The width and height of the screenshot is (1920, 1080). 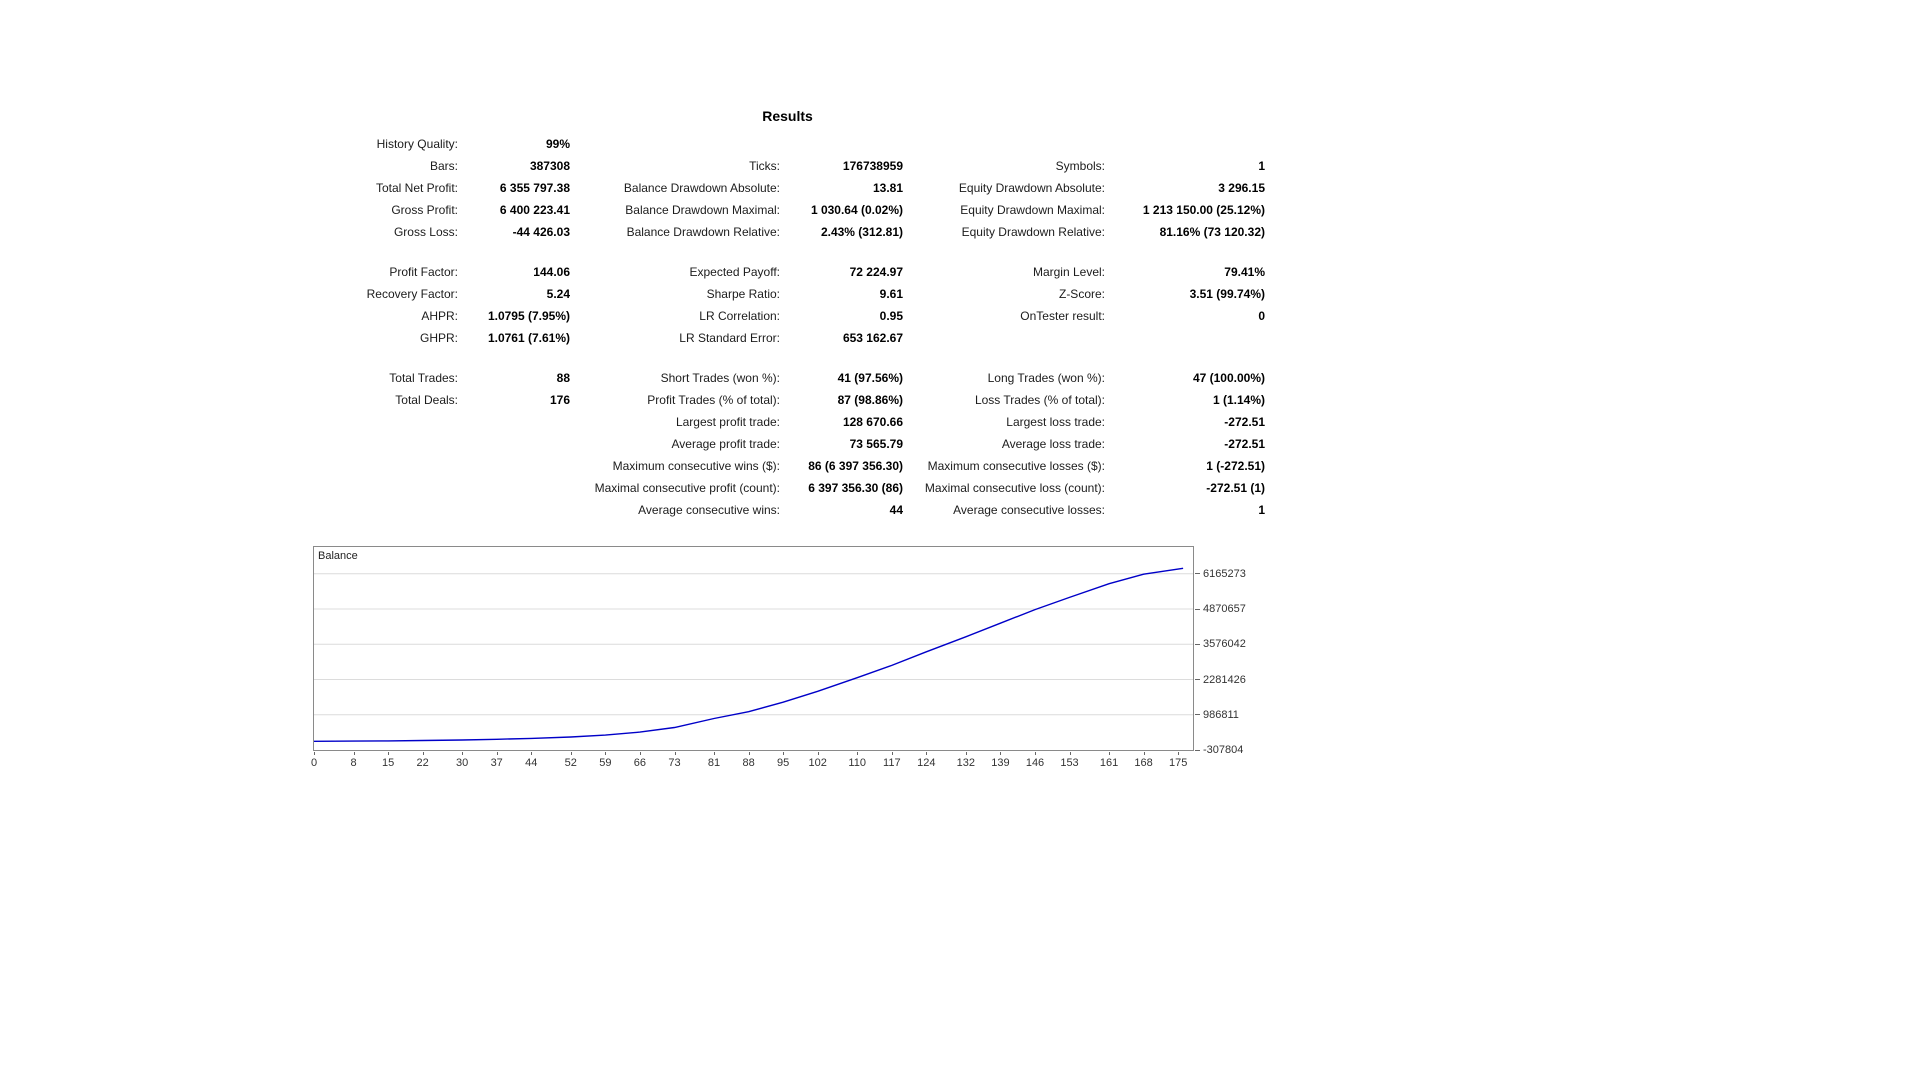 I want to click on stat-value: 6 400 223.41, so click(x=534, y=210).